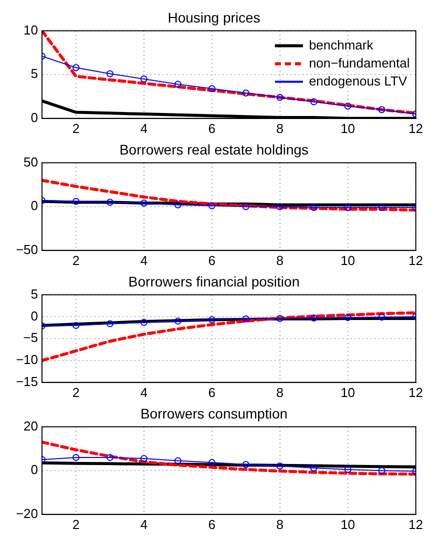 The width and height of the screenshot is (434, 547). What do you see at coordinates (30, 338) in the screenshot?
I see `y-tick-label: −5` at bounding box center [30, 338].